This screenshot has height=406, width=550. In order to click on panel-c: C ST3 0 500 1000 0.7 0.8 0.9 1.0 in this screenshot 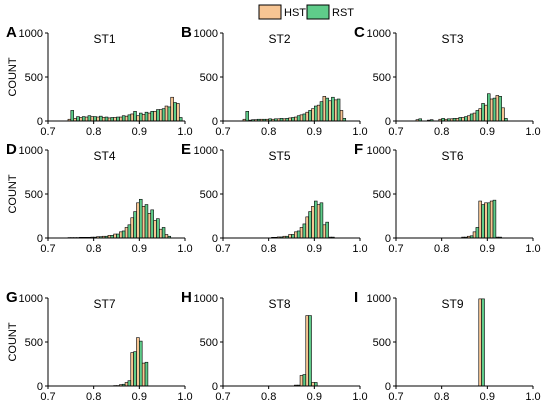, I will do `click(447, 81)`.